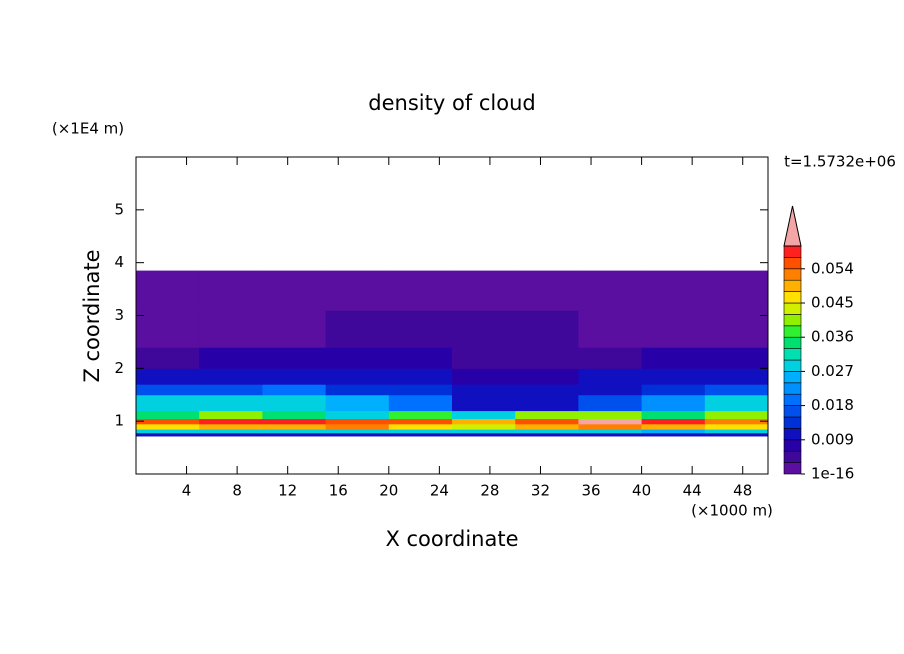 The image size is (904, 654). Describe the element at coordinates (732, 511) in the screenshot. I see `x-unit: (×1000 m)` at that location.